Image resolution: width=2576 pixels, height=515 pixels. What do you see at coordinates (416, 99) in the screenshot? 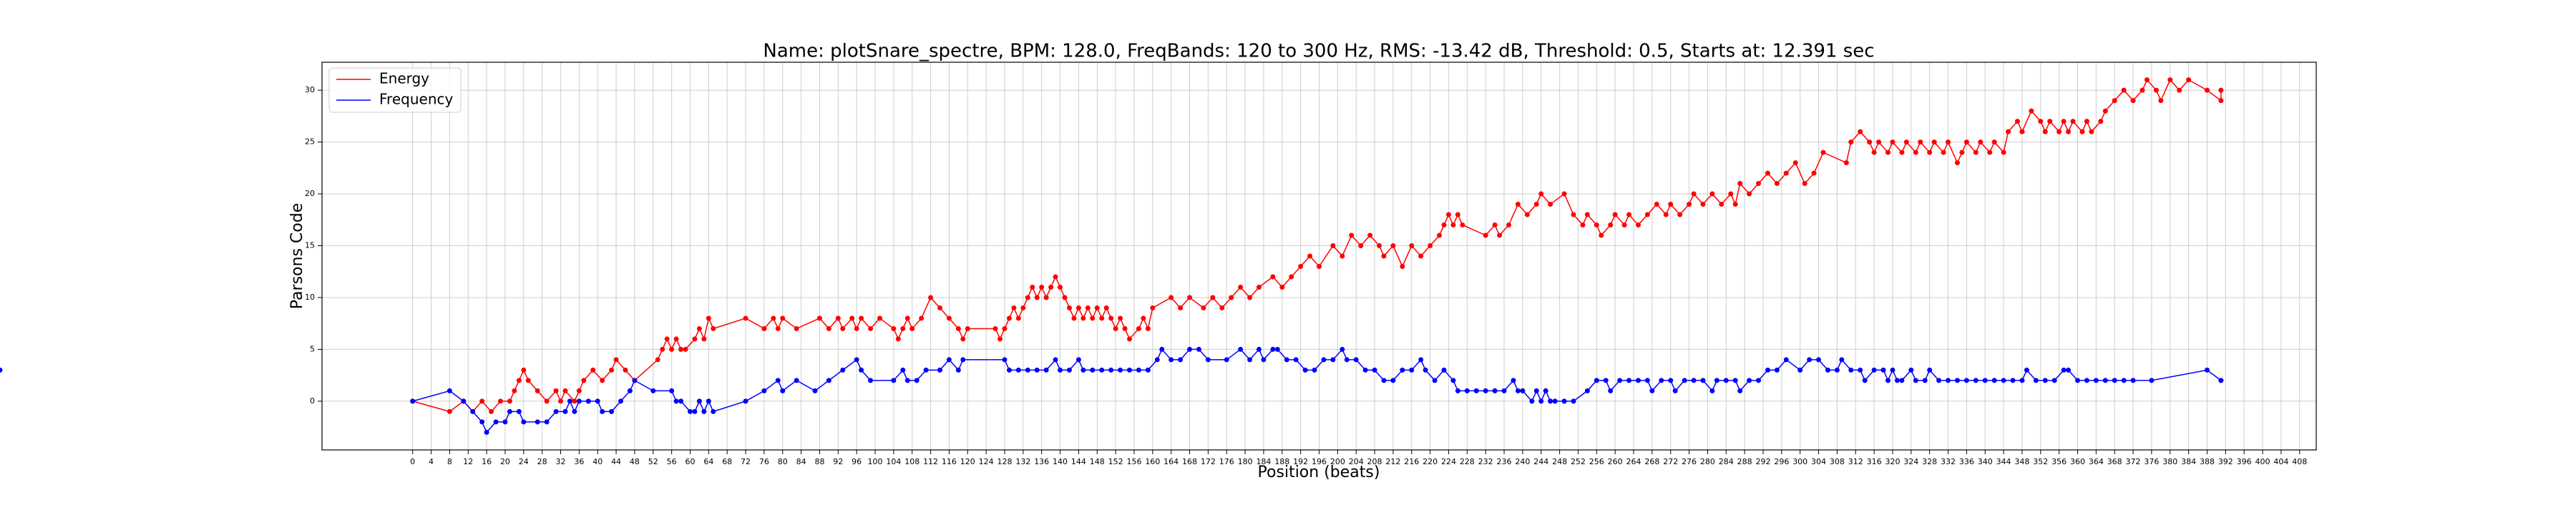
I see `legend-label: Frequency` at bounding box center [416, 99].